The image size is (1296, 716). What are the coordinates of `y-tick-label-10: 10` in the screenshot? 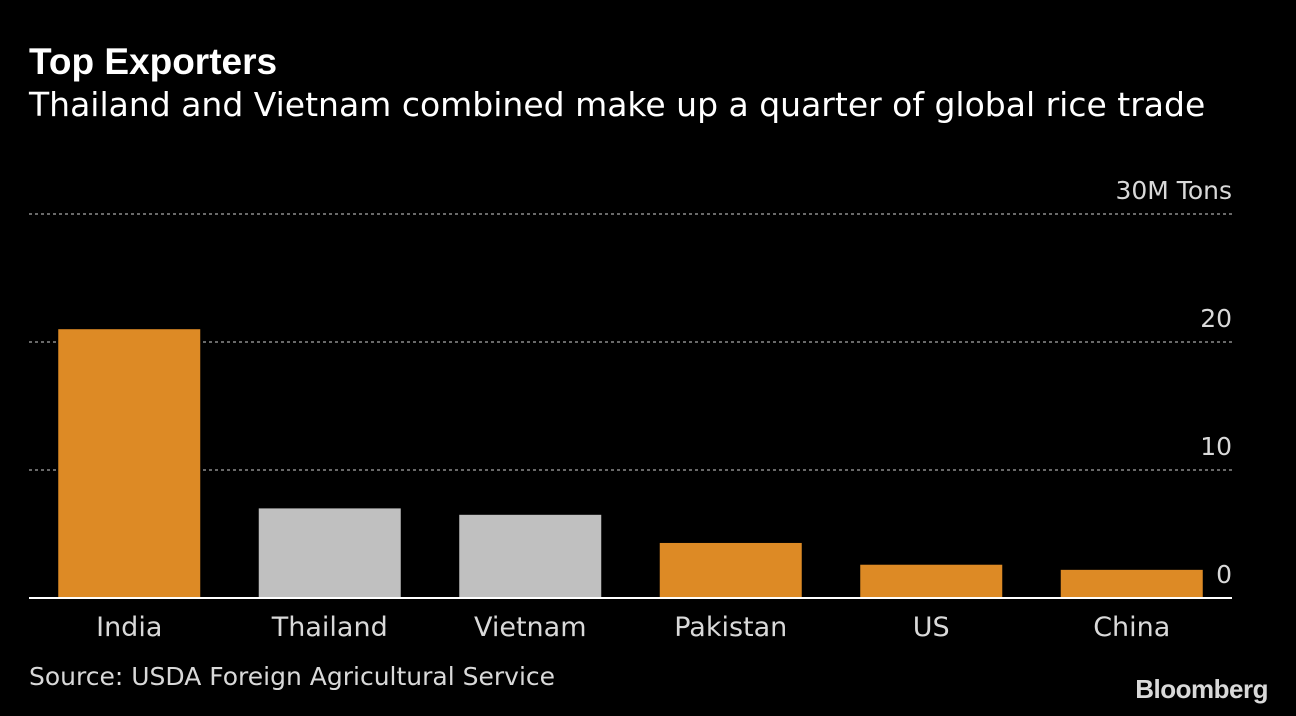 It's located at (1216, 446).